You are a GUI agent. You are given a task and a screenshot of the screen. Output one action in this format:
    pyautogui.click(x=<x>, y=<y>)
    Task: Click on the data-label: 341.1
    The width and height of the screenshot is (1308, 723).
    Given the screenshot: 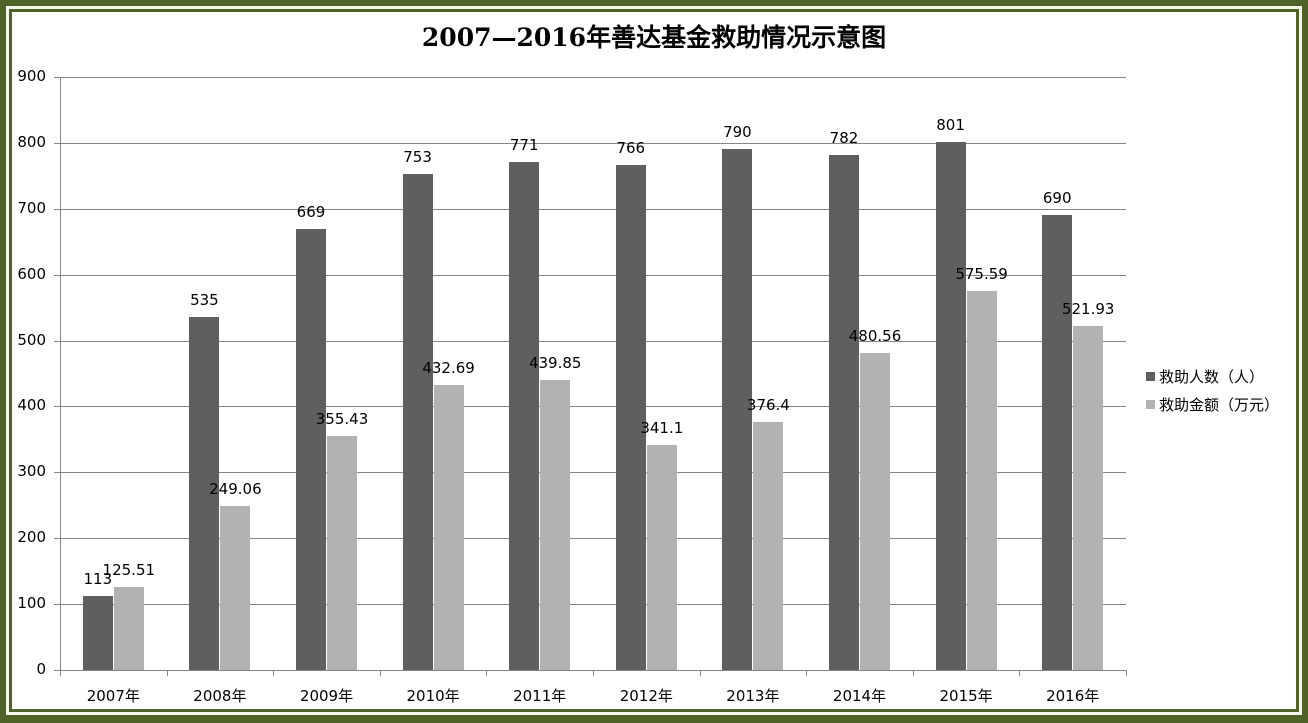 What is the action you would take?
    pyautogui.click(x=662, y=428)
    